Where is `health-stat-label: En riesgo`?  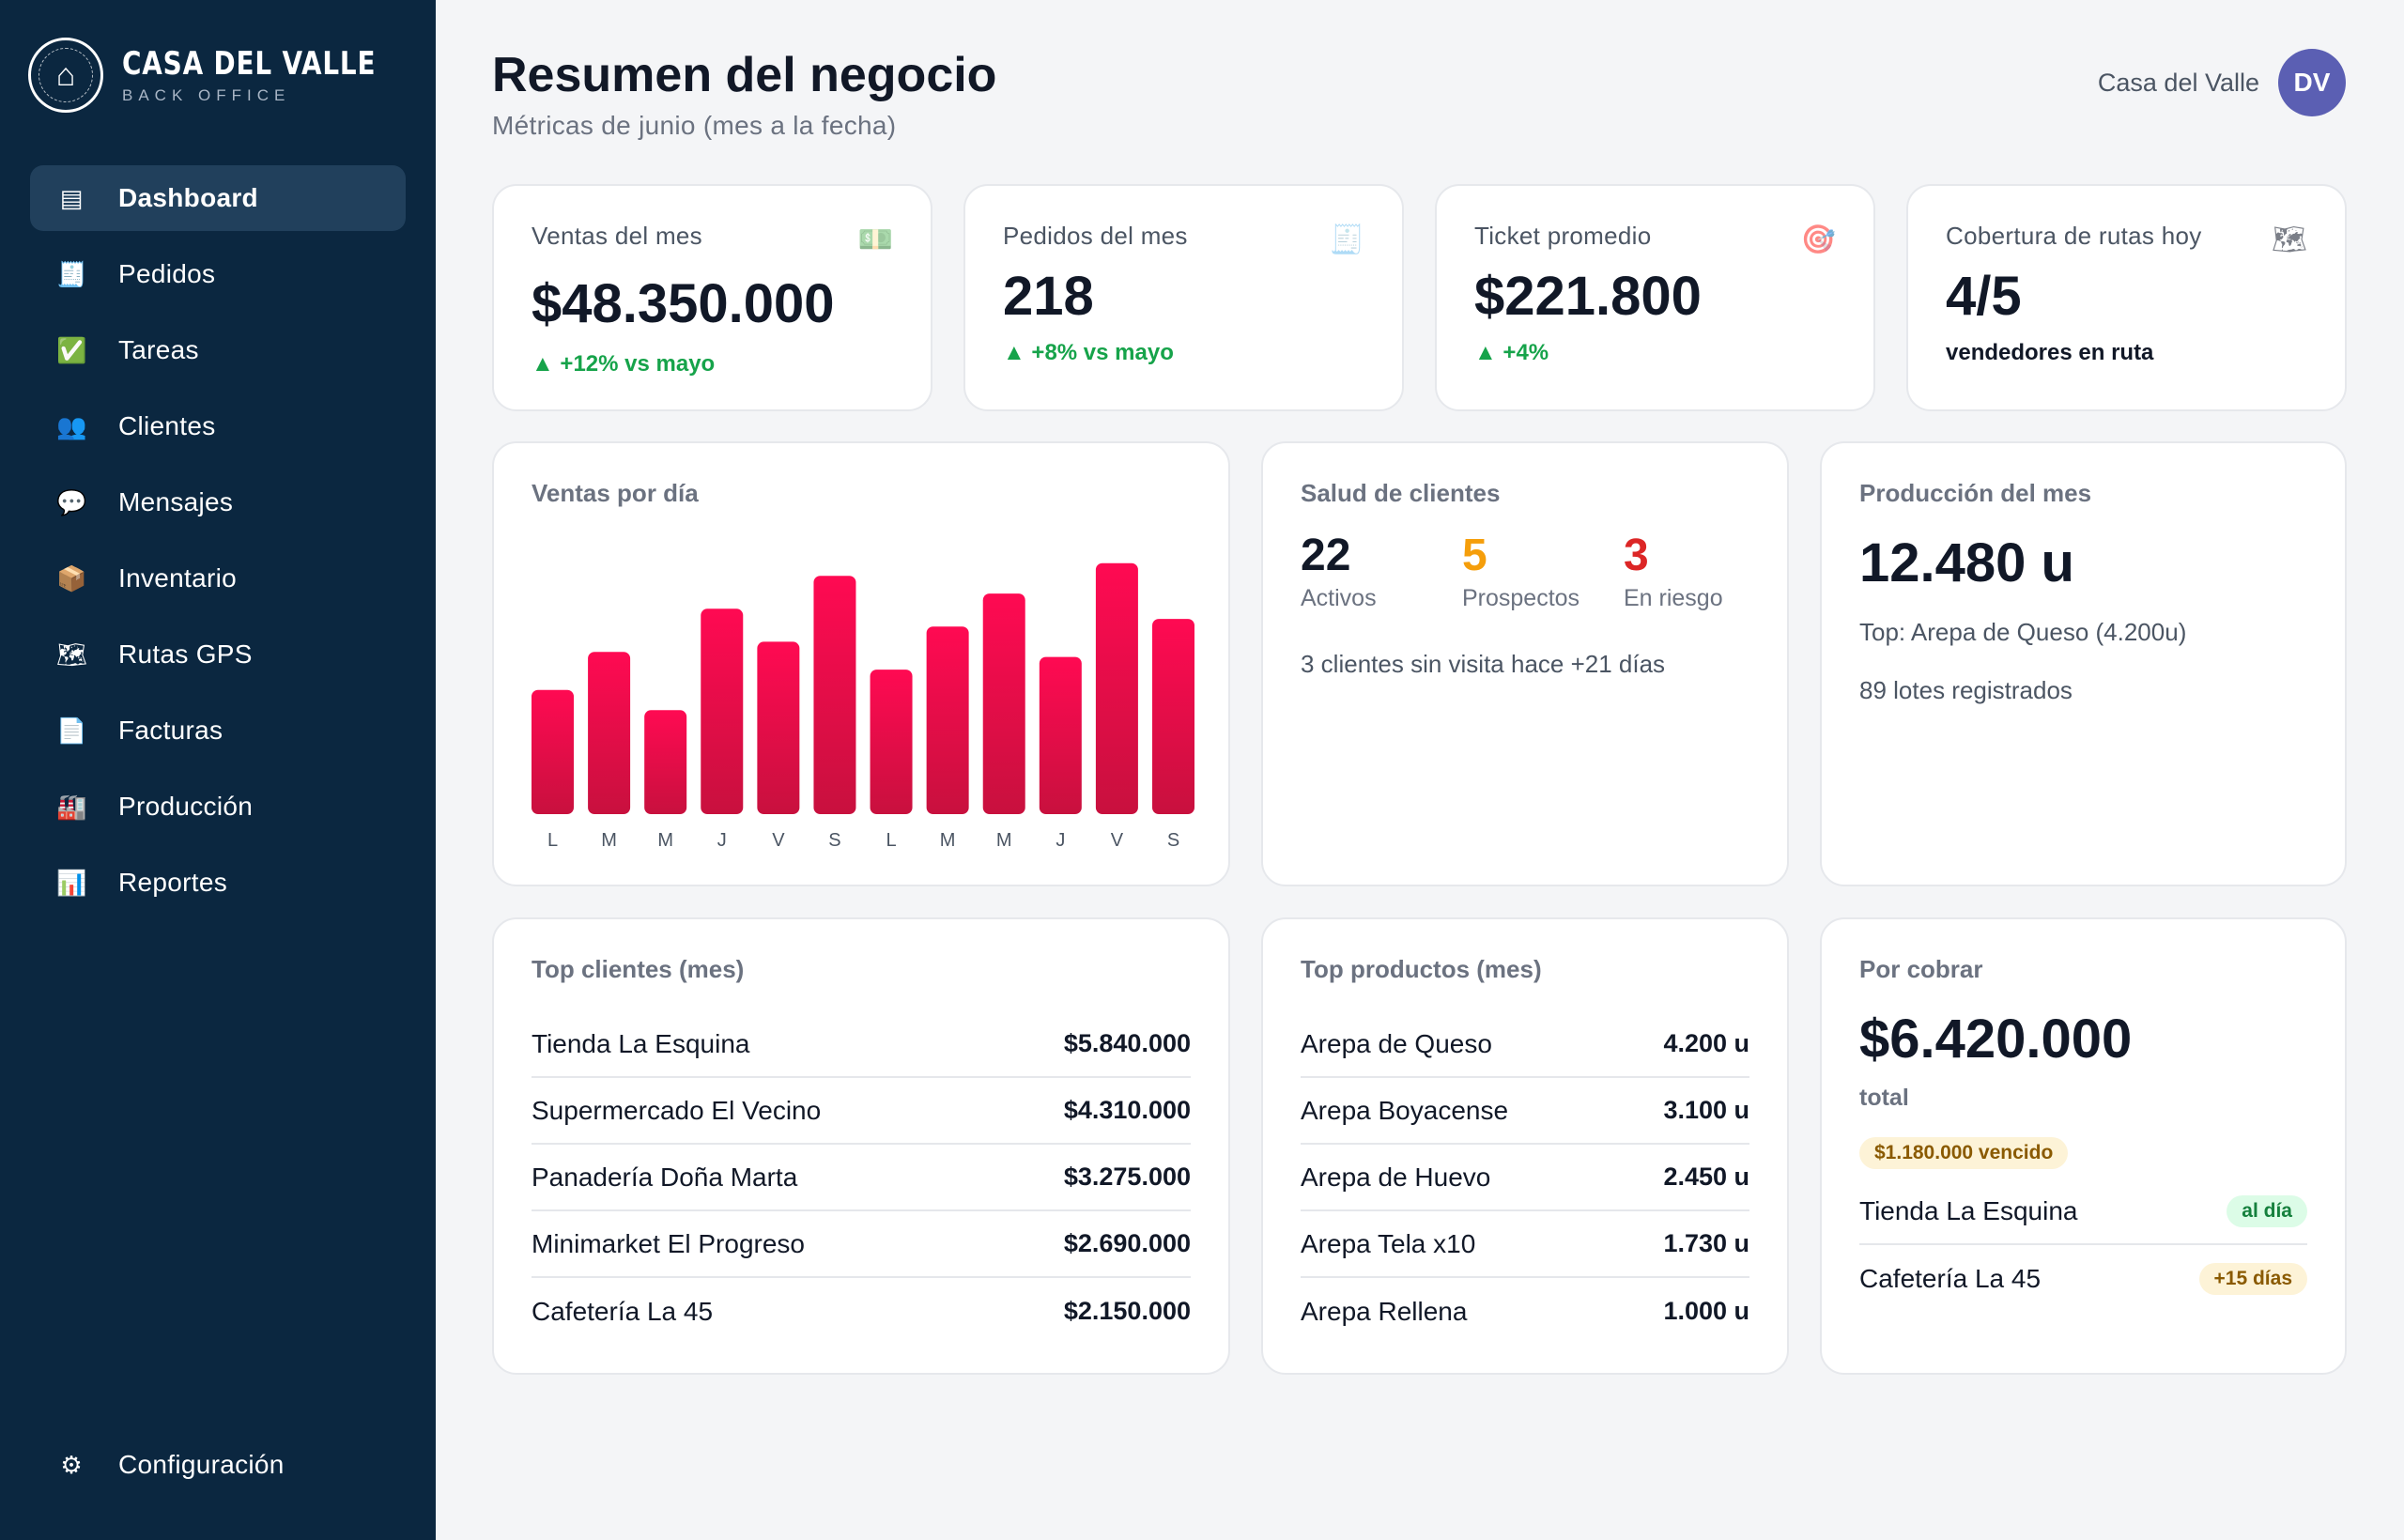
health-stat-label: En riesgo is located at coordinates (1673, 597).